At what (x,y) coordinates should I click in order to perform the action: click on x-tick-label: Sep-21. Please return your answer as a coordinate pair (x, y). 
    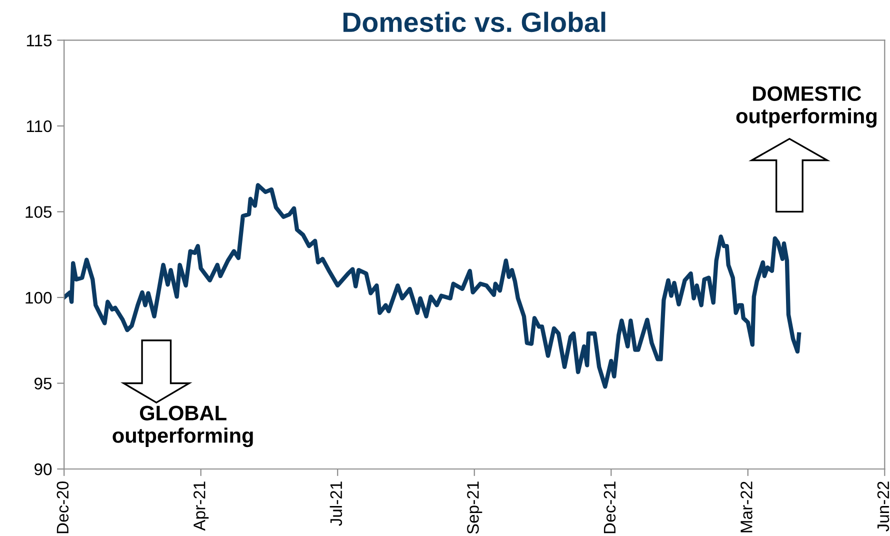
    Looking at the image, I should click on (474, 508).